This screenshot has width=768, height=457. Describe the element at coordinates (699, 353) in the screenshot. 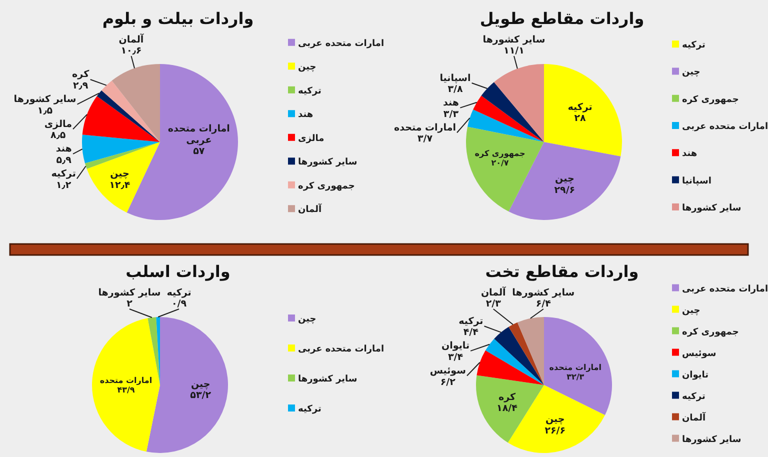

I see `legend-label: سوئیس` at that location.